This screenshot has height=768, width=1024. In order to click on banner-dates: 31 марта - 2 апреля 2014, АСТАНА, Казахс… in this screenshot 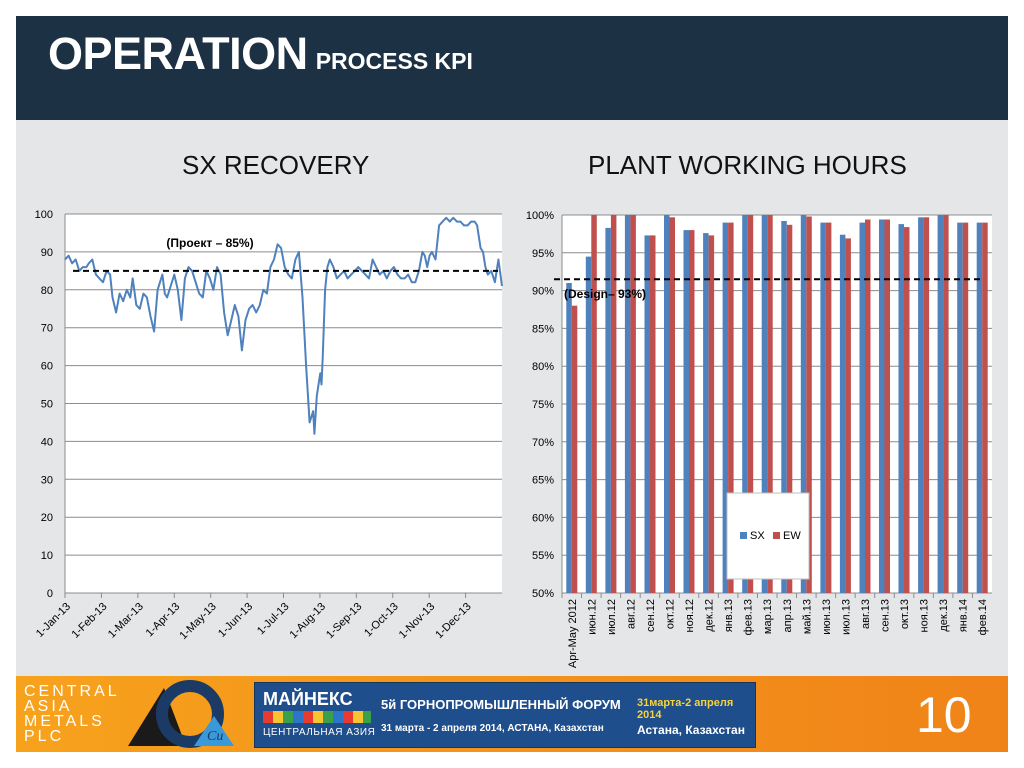, I will do `click(492, 728)`.